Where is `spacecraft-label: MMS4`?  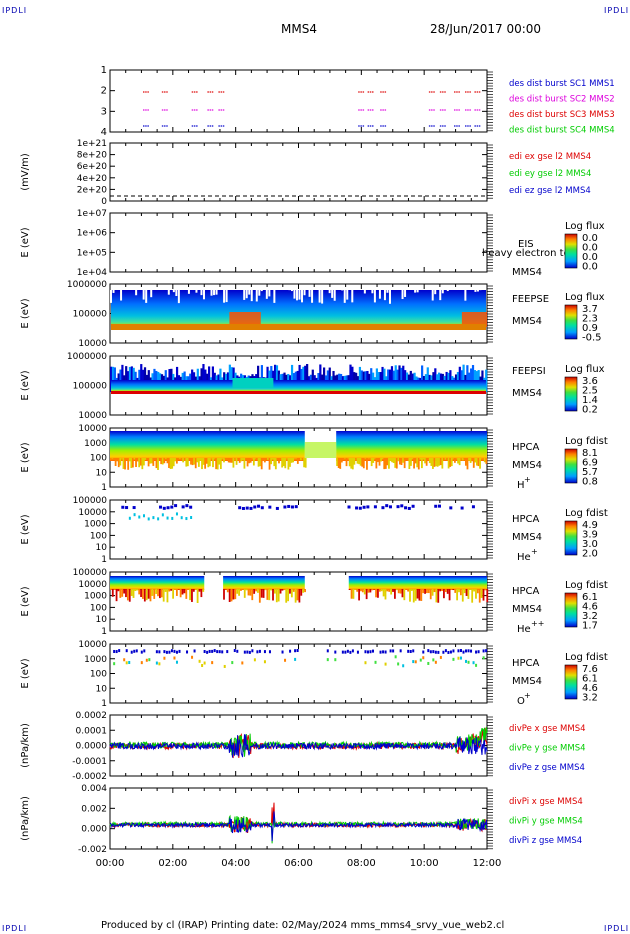
spacecraft-label: MMS4 is located at coordinates (527, 537).